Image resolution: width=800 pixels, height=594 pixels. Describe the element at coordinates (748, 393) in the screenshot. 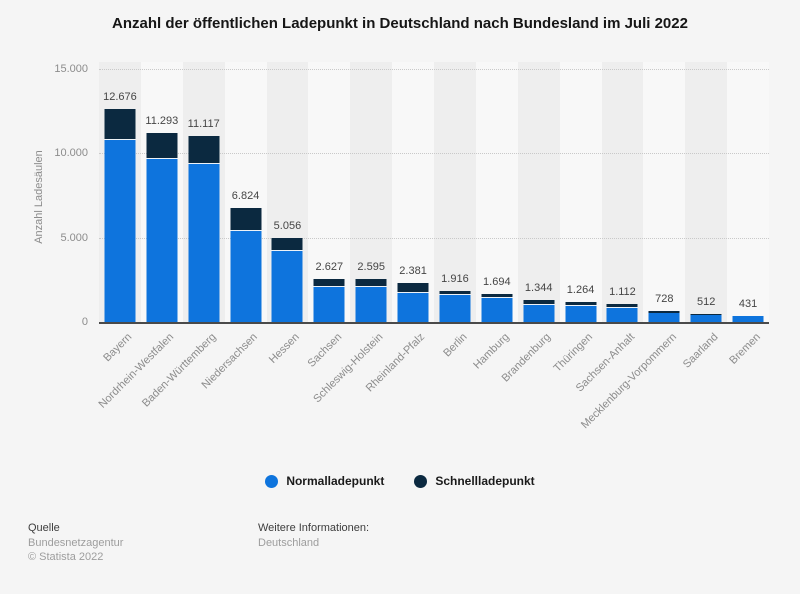

I see `x-axis-label: Bremen` at that location.